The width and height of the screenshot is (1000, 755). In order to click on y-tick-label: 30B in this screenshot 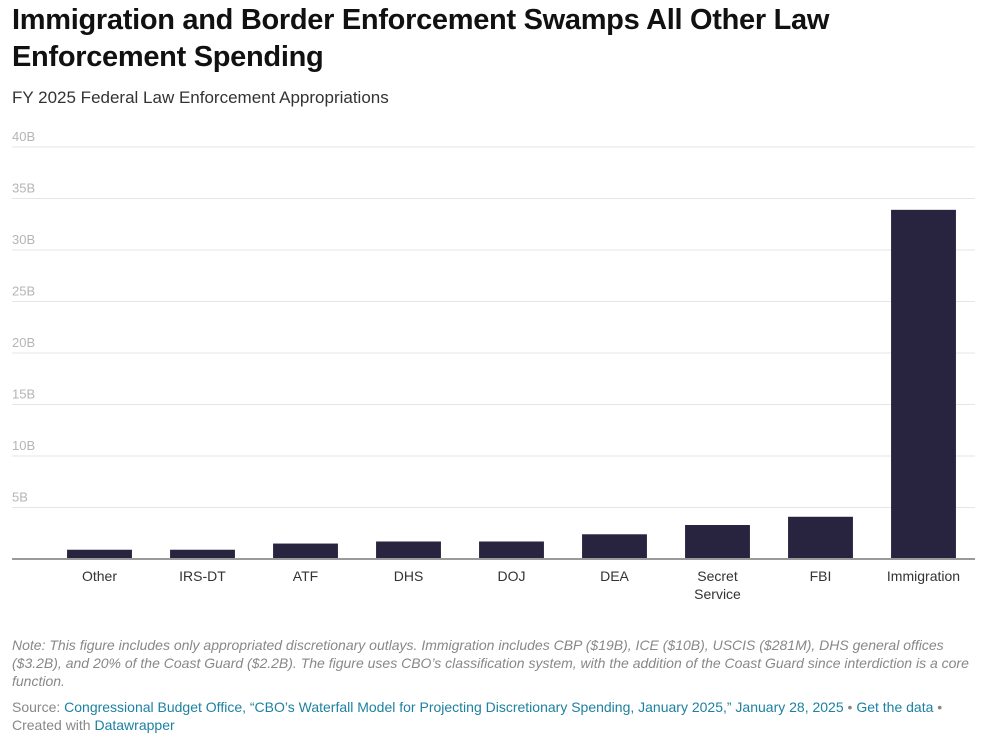, I will do `click(23, 239)`.